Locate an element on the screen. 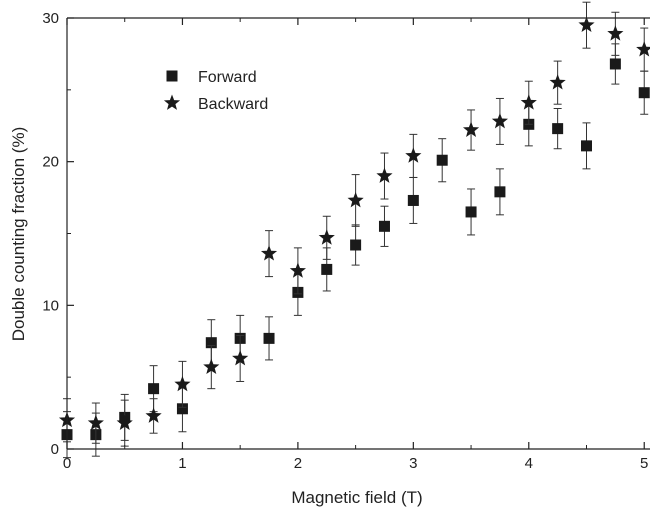 This screenshot has width=650, height=511. x-tick-label: 1 is located at coordinates (182, 463).